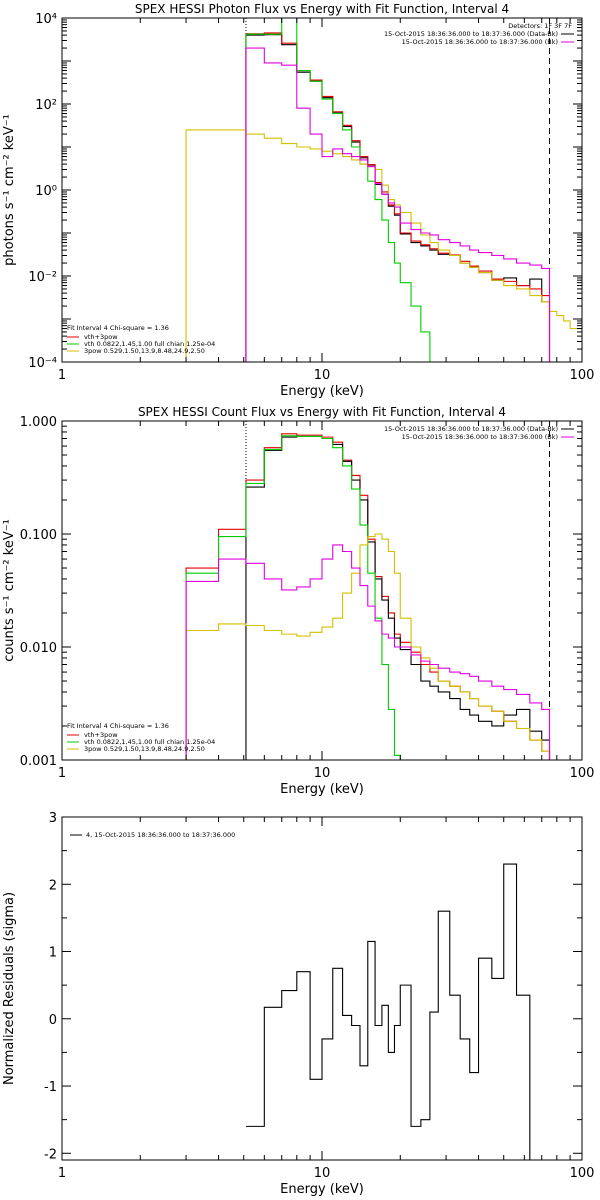 The image size is (600, 1200). What do you see at coordinates (42, 277) in the screenshot?
I see `y-tick-label: 10⁻²` at bounding box center [42, 277].